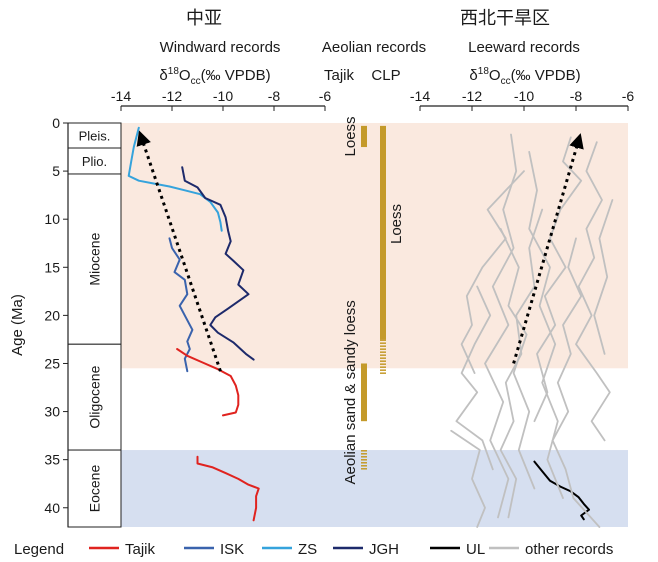  I want to click on age-axis: 0 5 10 15 20 25 30 35 40, so click(56, 321).